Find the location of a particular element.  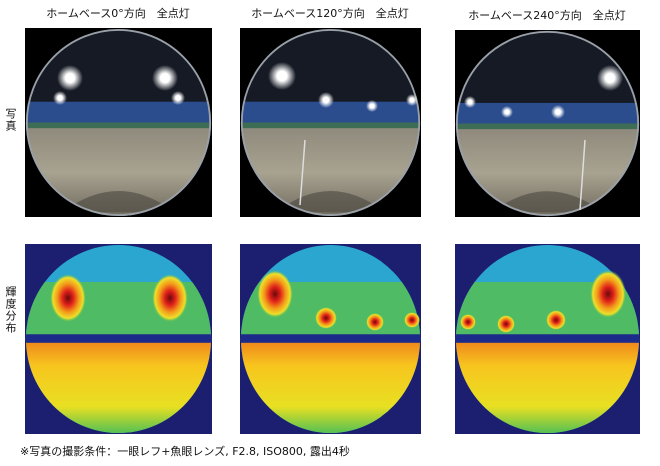

row-label: 輝度分布 is located at coordinates (10, 310).